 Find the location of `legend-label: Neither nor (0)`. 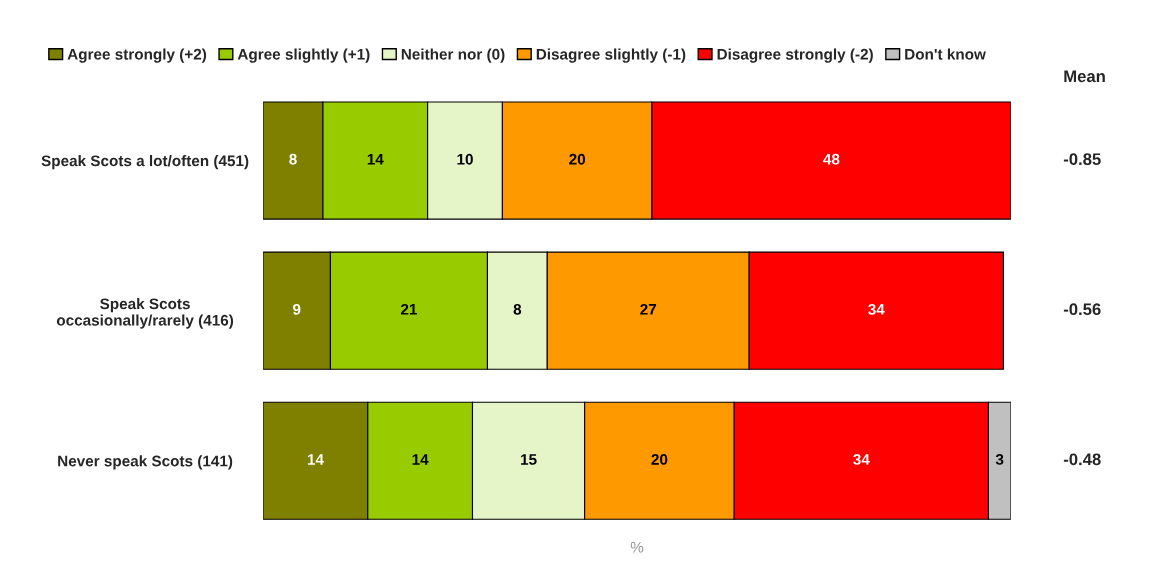

legend-label: Neither nor (0) is located at coordinates (453, 55).